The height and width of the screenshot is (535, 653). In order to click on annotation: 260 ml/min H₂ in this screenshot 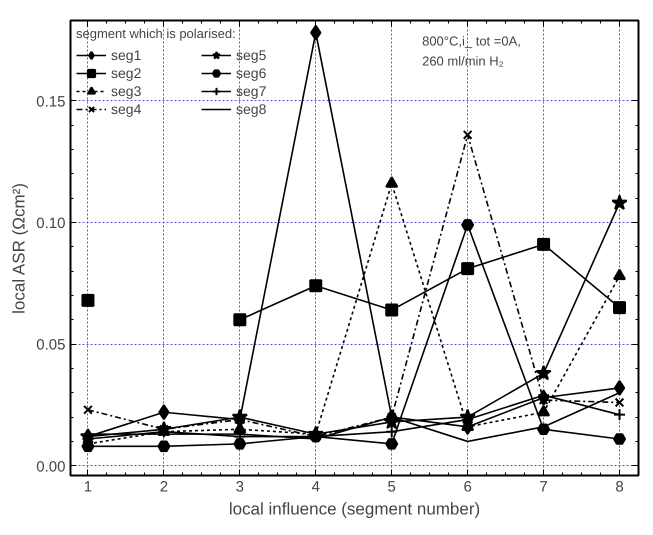, I will do `click(463, 61)`.